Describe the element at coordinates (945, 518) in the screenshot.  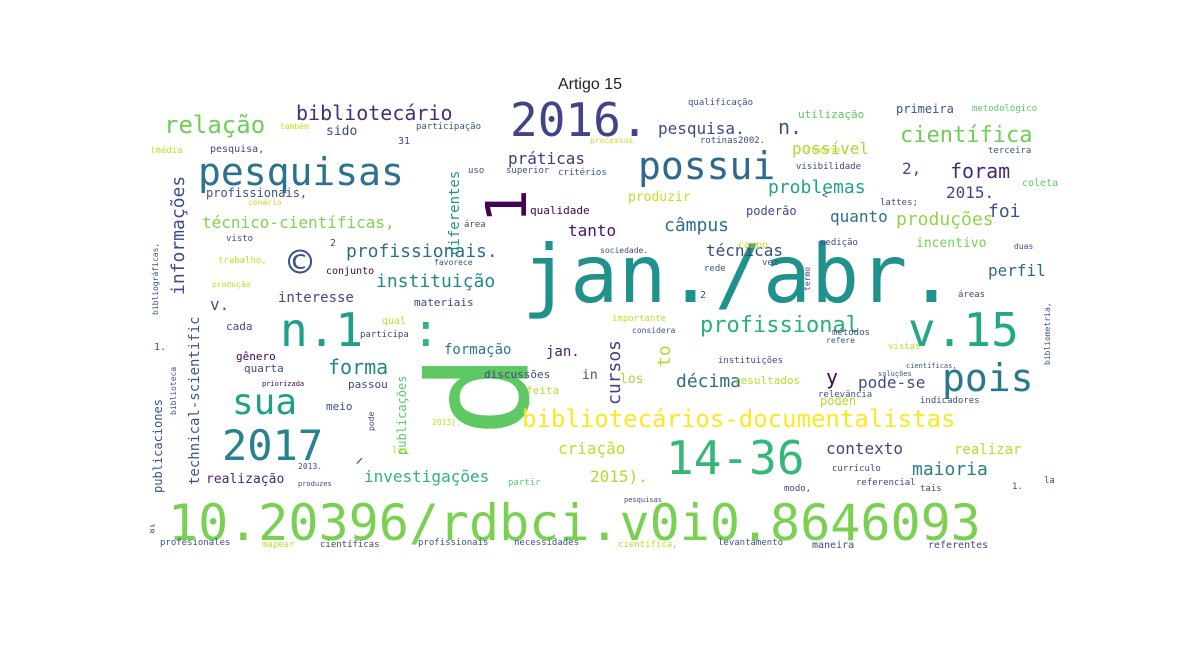
I see `word: 2.` at that location.